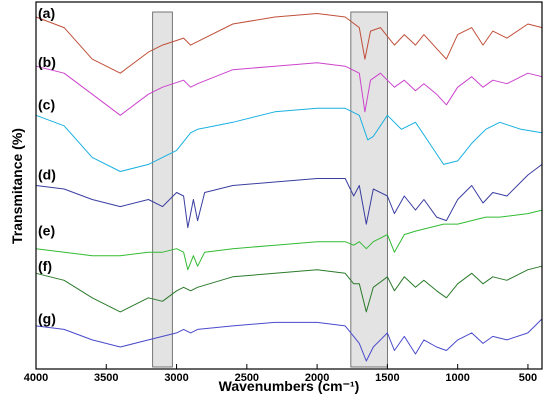 This screenshot has width=550, height=408. I want to click on series-label-e: (e), so click(46, 231).